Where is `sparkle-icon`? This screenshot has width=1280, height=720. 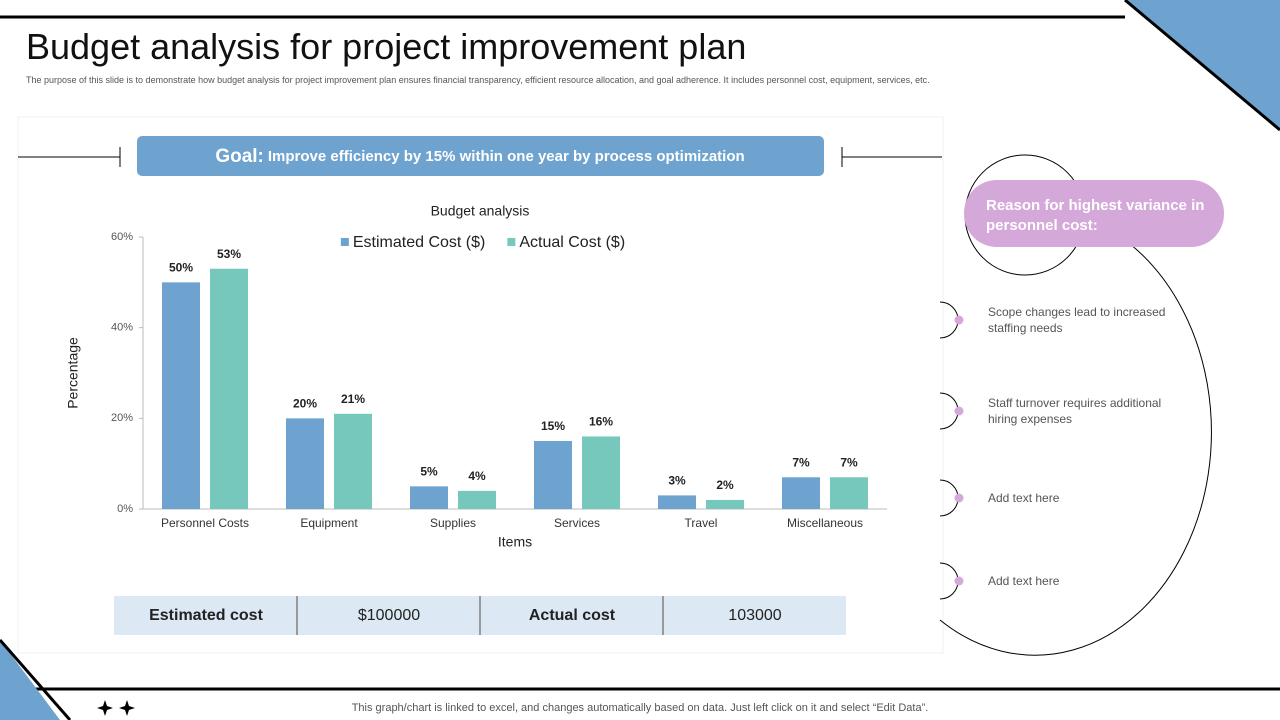 sparkle-icon is located at coordinates (116, 708).